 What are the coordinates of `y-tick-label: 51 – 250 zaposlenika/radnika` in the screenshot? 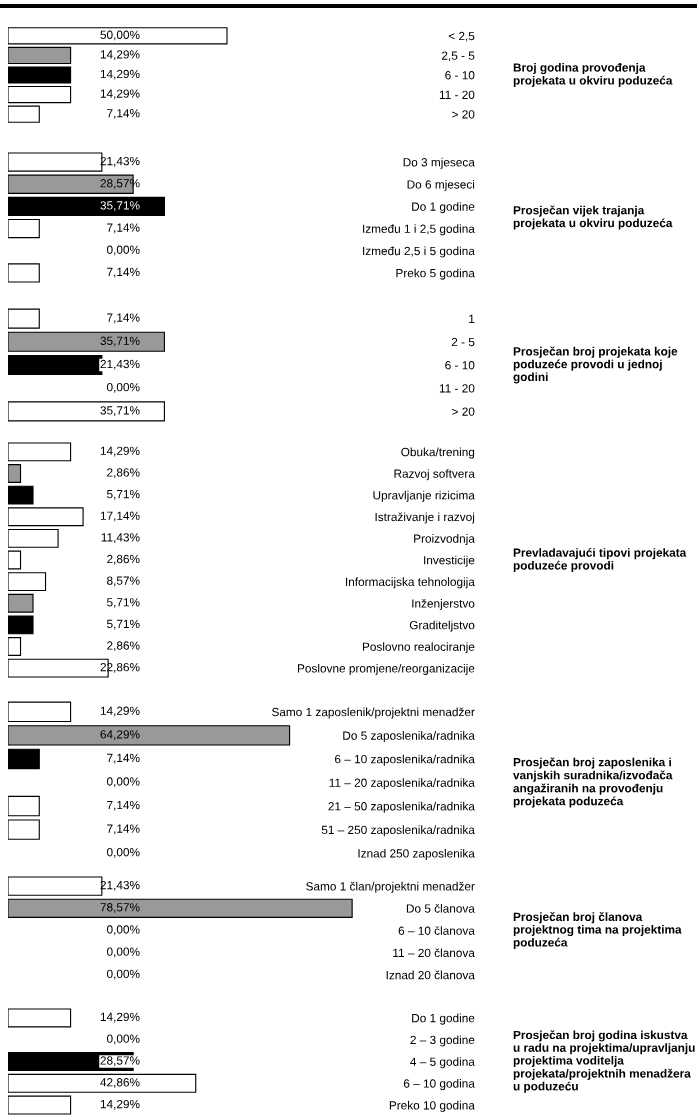 It's located at (398, 831).